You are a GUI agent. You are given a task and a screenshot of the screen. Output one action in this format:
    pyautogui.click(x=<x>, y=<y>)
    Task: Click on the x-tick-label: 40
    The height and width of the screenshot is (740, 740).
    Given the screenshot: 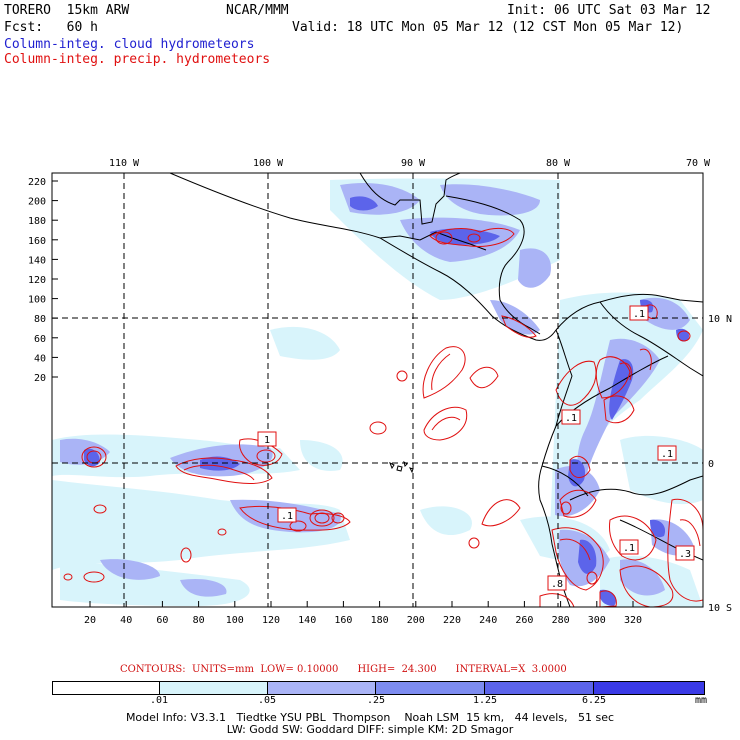 What is the action you would take?
    pyautogui.click(x=126, y=620)
    